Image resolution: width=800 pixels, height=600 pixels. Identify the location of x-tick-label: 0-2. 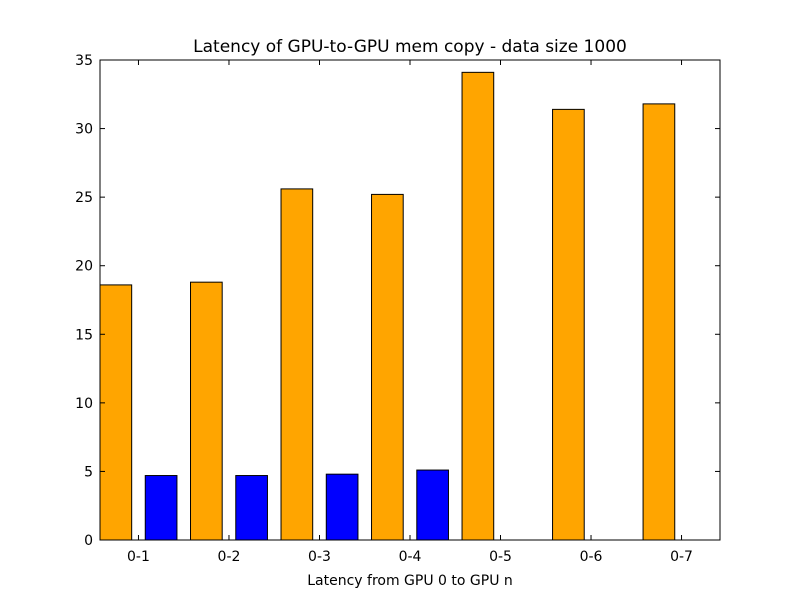
(229, 557).